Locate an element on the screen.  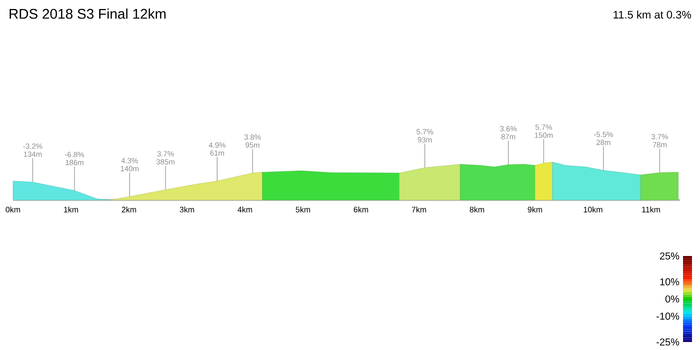
x-tick-label: 0km is located at coordinates (13, 209).